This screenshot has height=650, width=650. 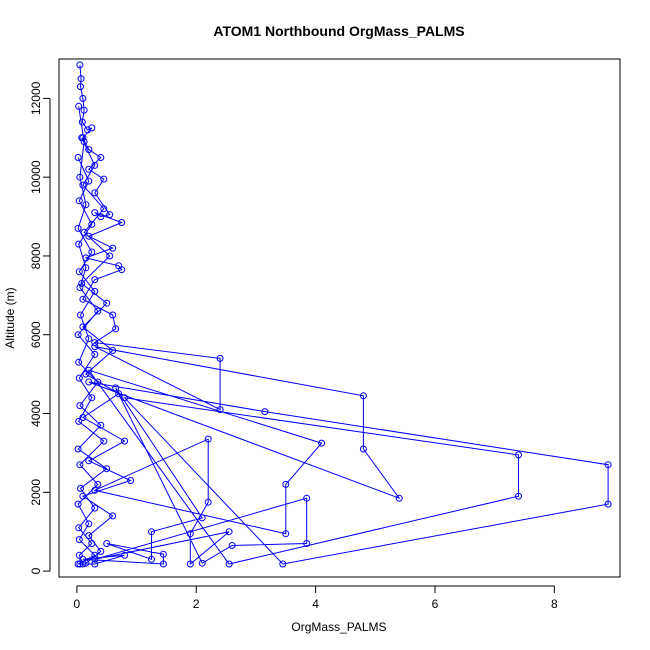 I want to click on y-tick-label: 0, so click(x=36, y=570).